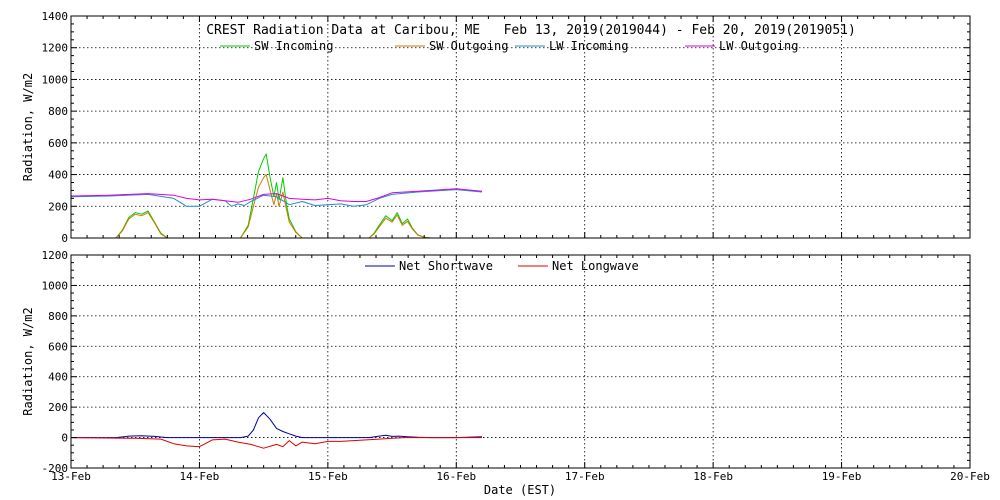 The image size is (1000, 500). I want to click on bottom-legend: Net Shortwave Net Longwave, so click(502, 266).